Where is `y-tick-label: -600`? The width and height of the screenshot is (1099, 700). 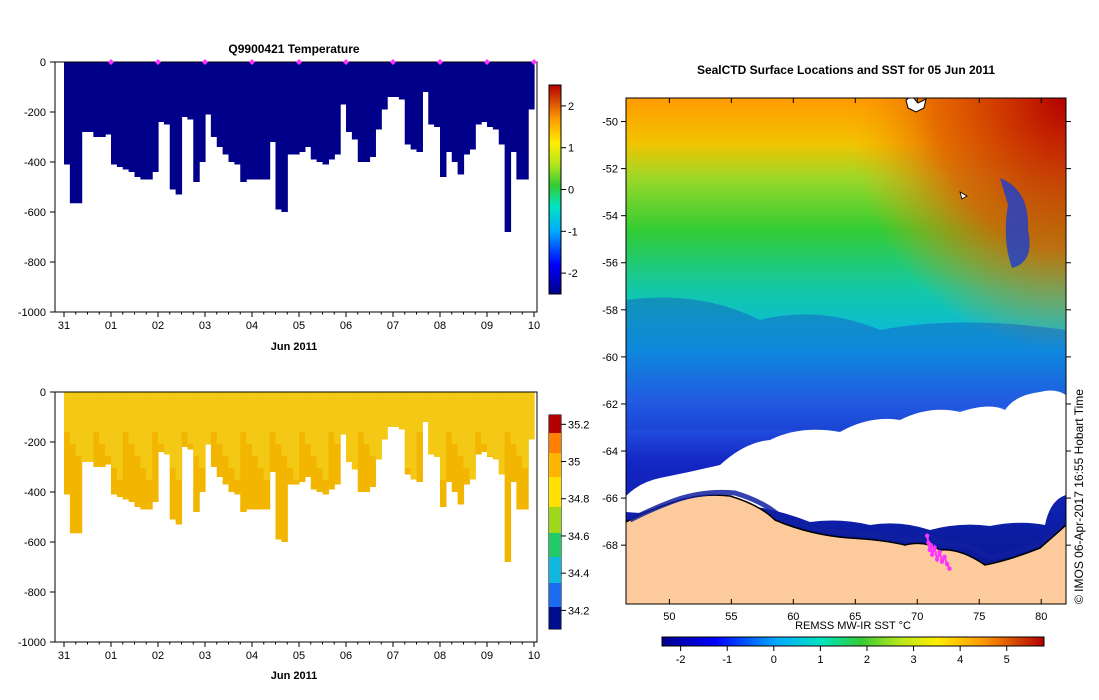
y-tick-label: -600 is located at coordinates (35, 213).